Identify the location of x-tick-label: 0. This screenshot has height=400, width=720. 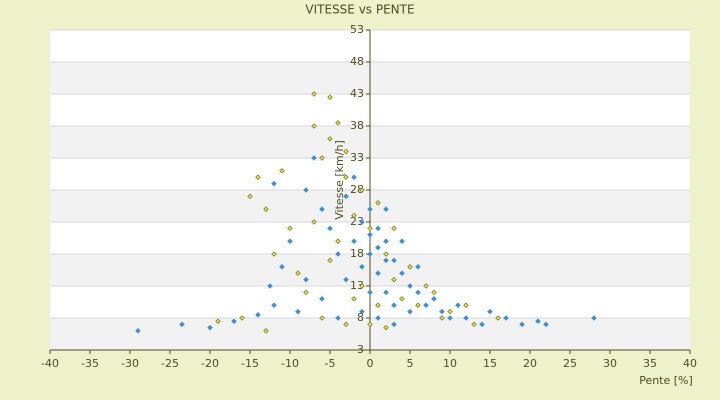
(370, 363).